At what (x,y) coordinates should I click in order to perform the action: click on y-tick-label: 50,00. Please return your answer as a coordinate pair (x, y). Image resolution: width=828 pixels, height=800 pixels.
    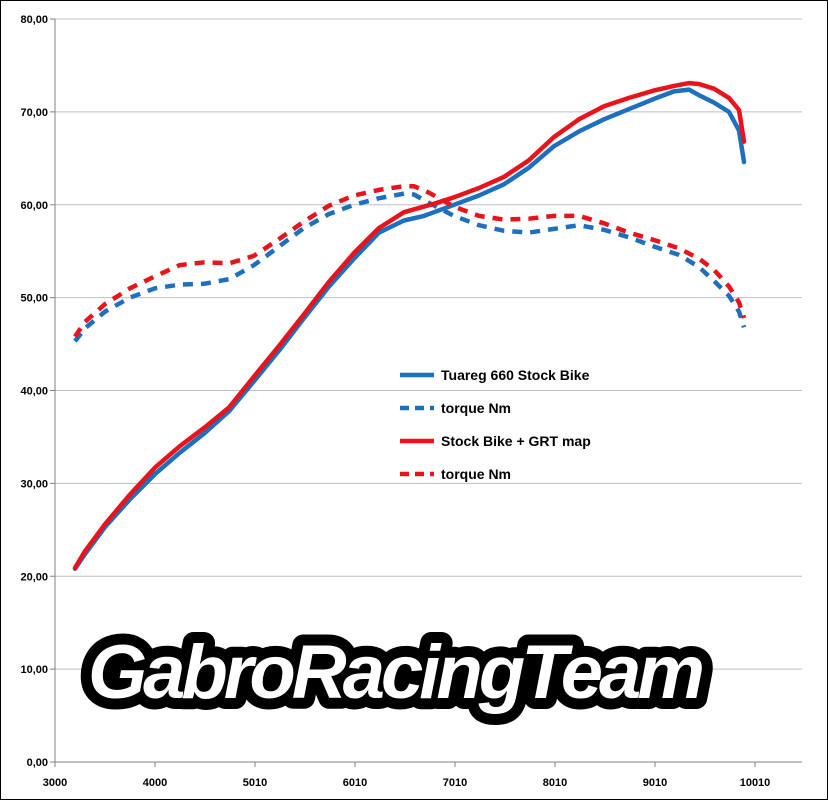
    Looking at the image, I should click on (34, 299).